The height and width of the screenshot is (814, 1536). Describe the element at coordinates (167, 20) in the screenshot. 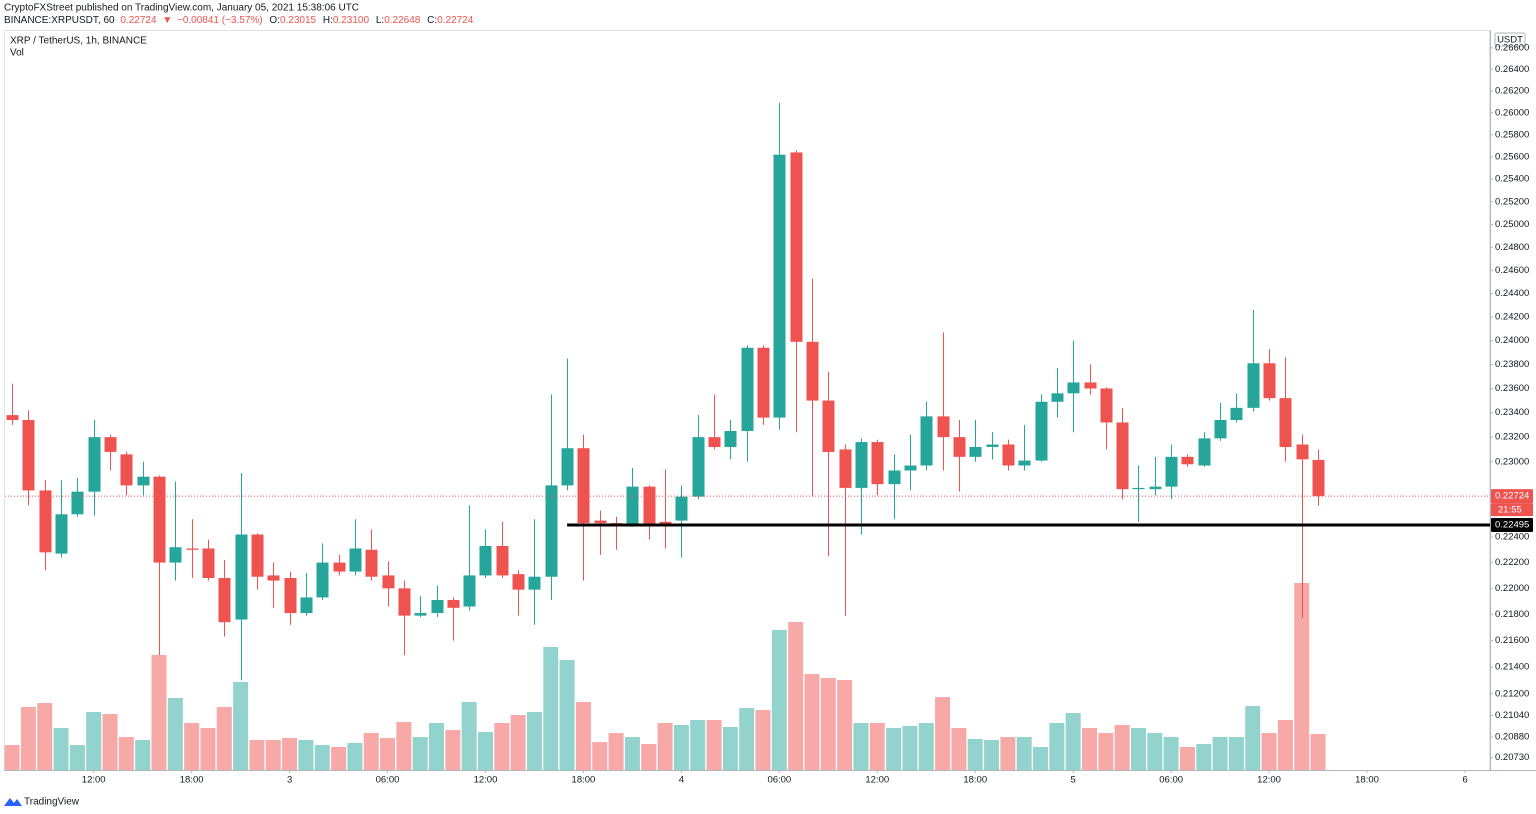

I see `direction: ▼` at that location.